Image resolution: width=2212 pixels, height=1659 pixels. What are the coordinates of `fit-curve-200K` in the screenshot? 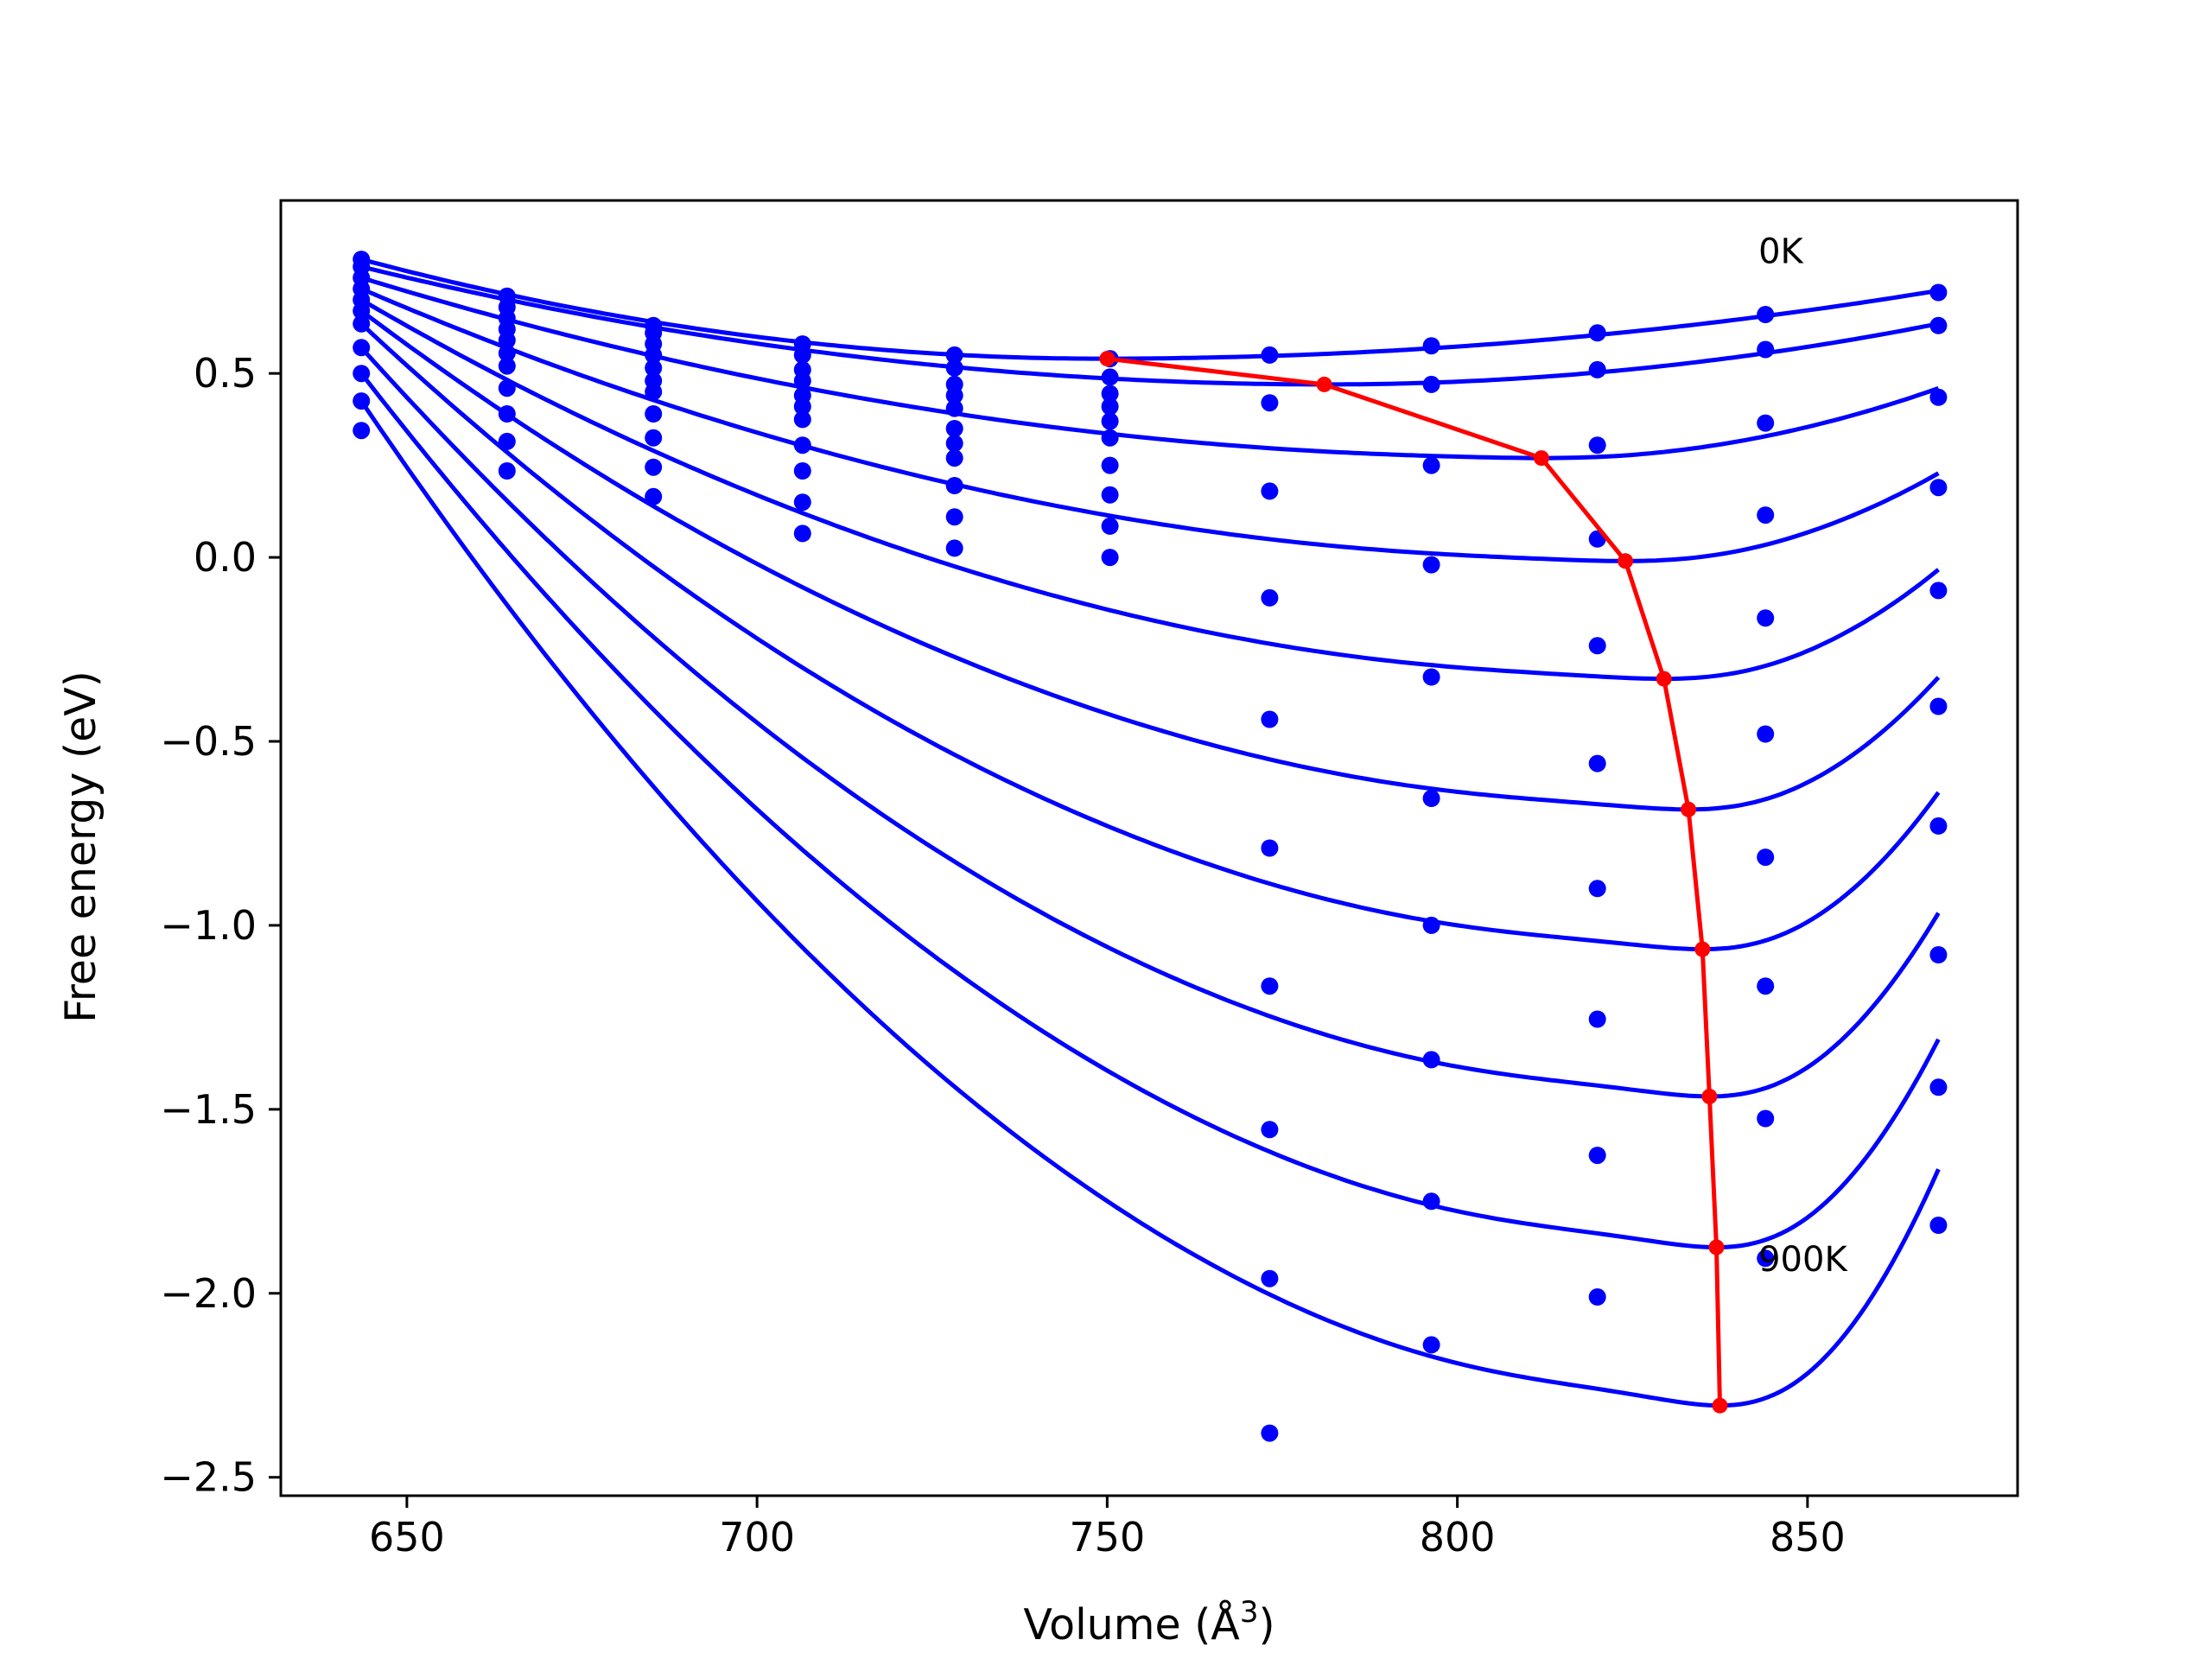 It's located at (1150, 368).